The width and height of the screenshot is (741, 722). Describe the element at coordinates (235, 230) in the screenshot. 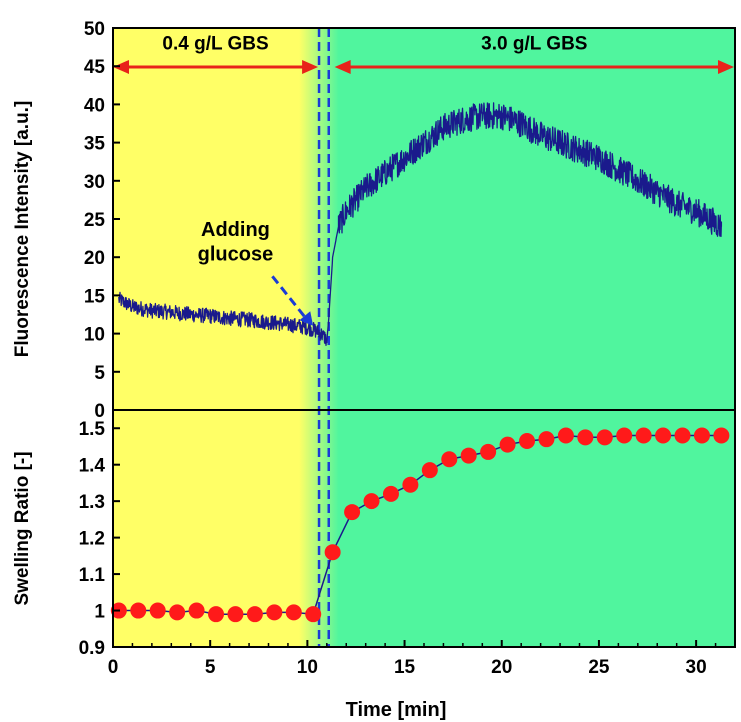

I see `annotation-line-1: Adding` at that location.